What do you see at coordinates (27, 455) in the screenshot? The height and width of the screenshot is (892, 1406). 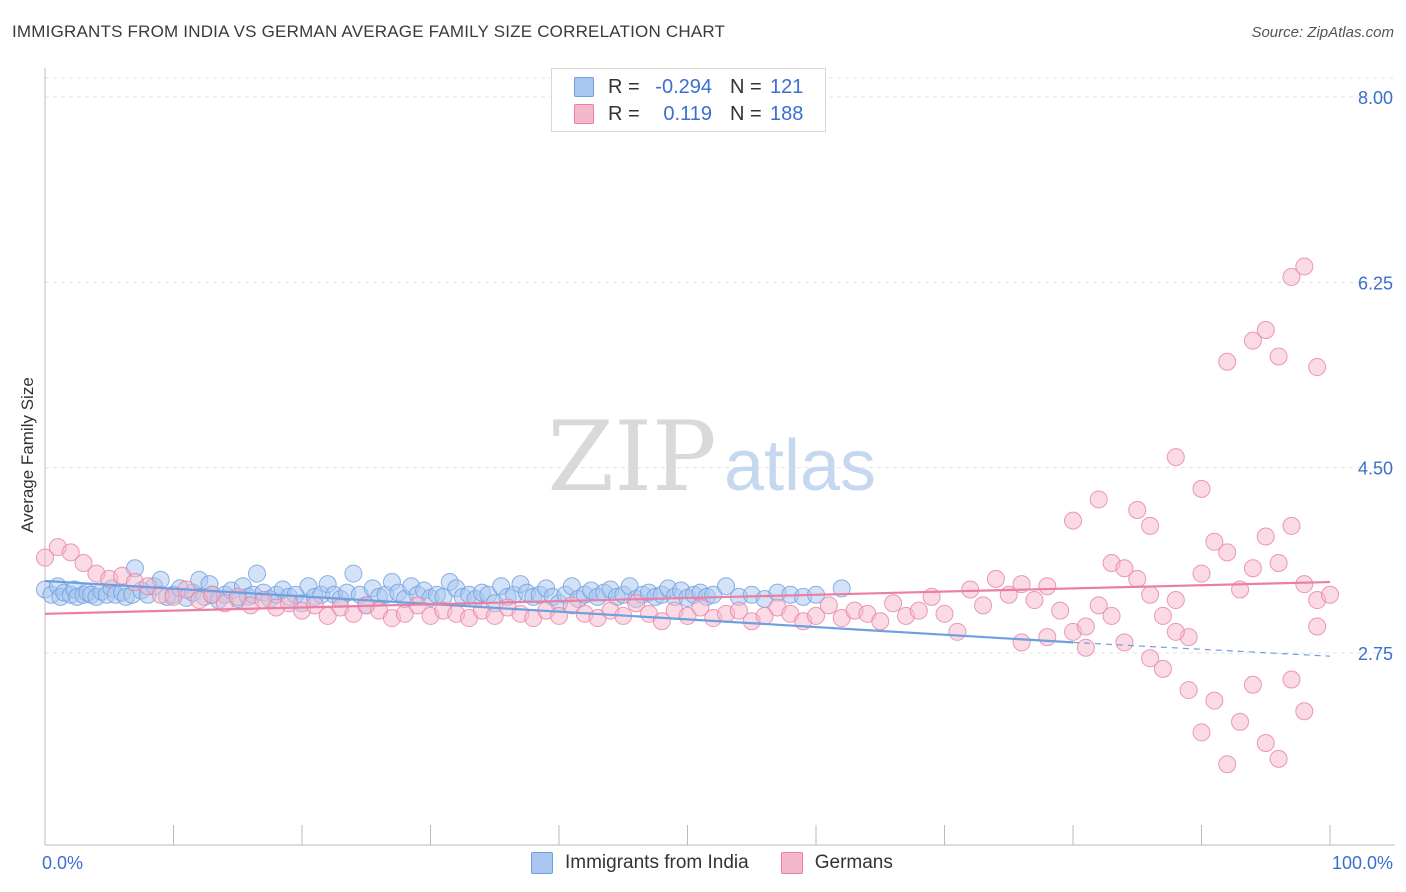 I see `y-axis-label: Average Family Size` at bounding box center [27, 455].